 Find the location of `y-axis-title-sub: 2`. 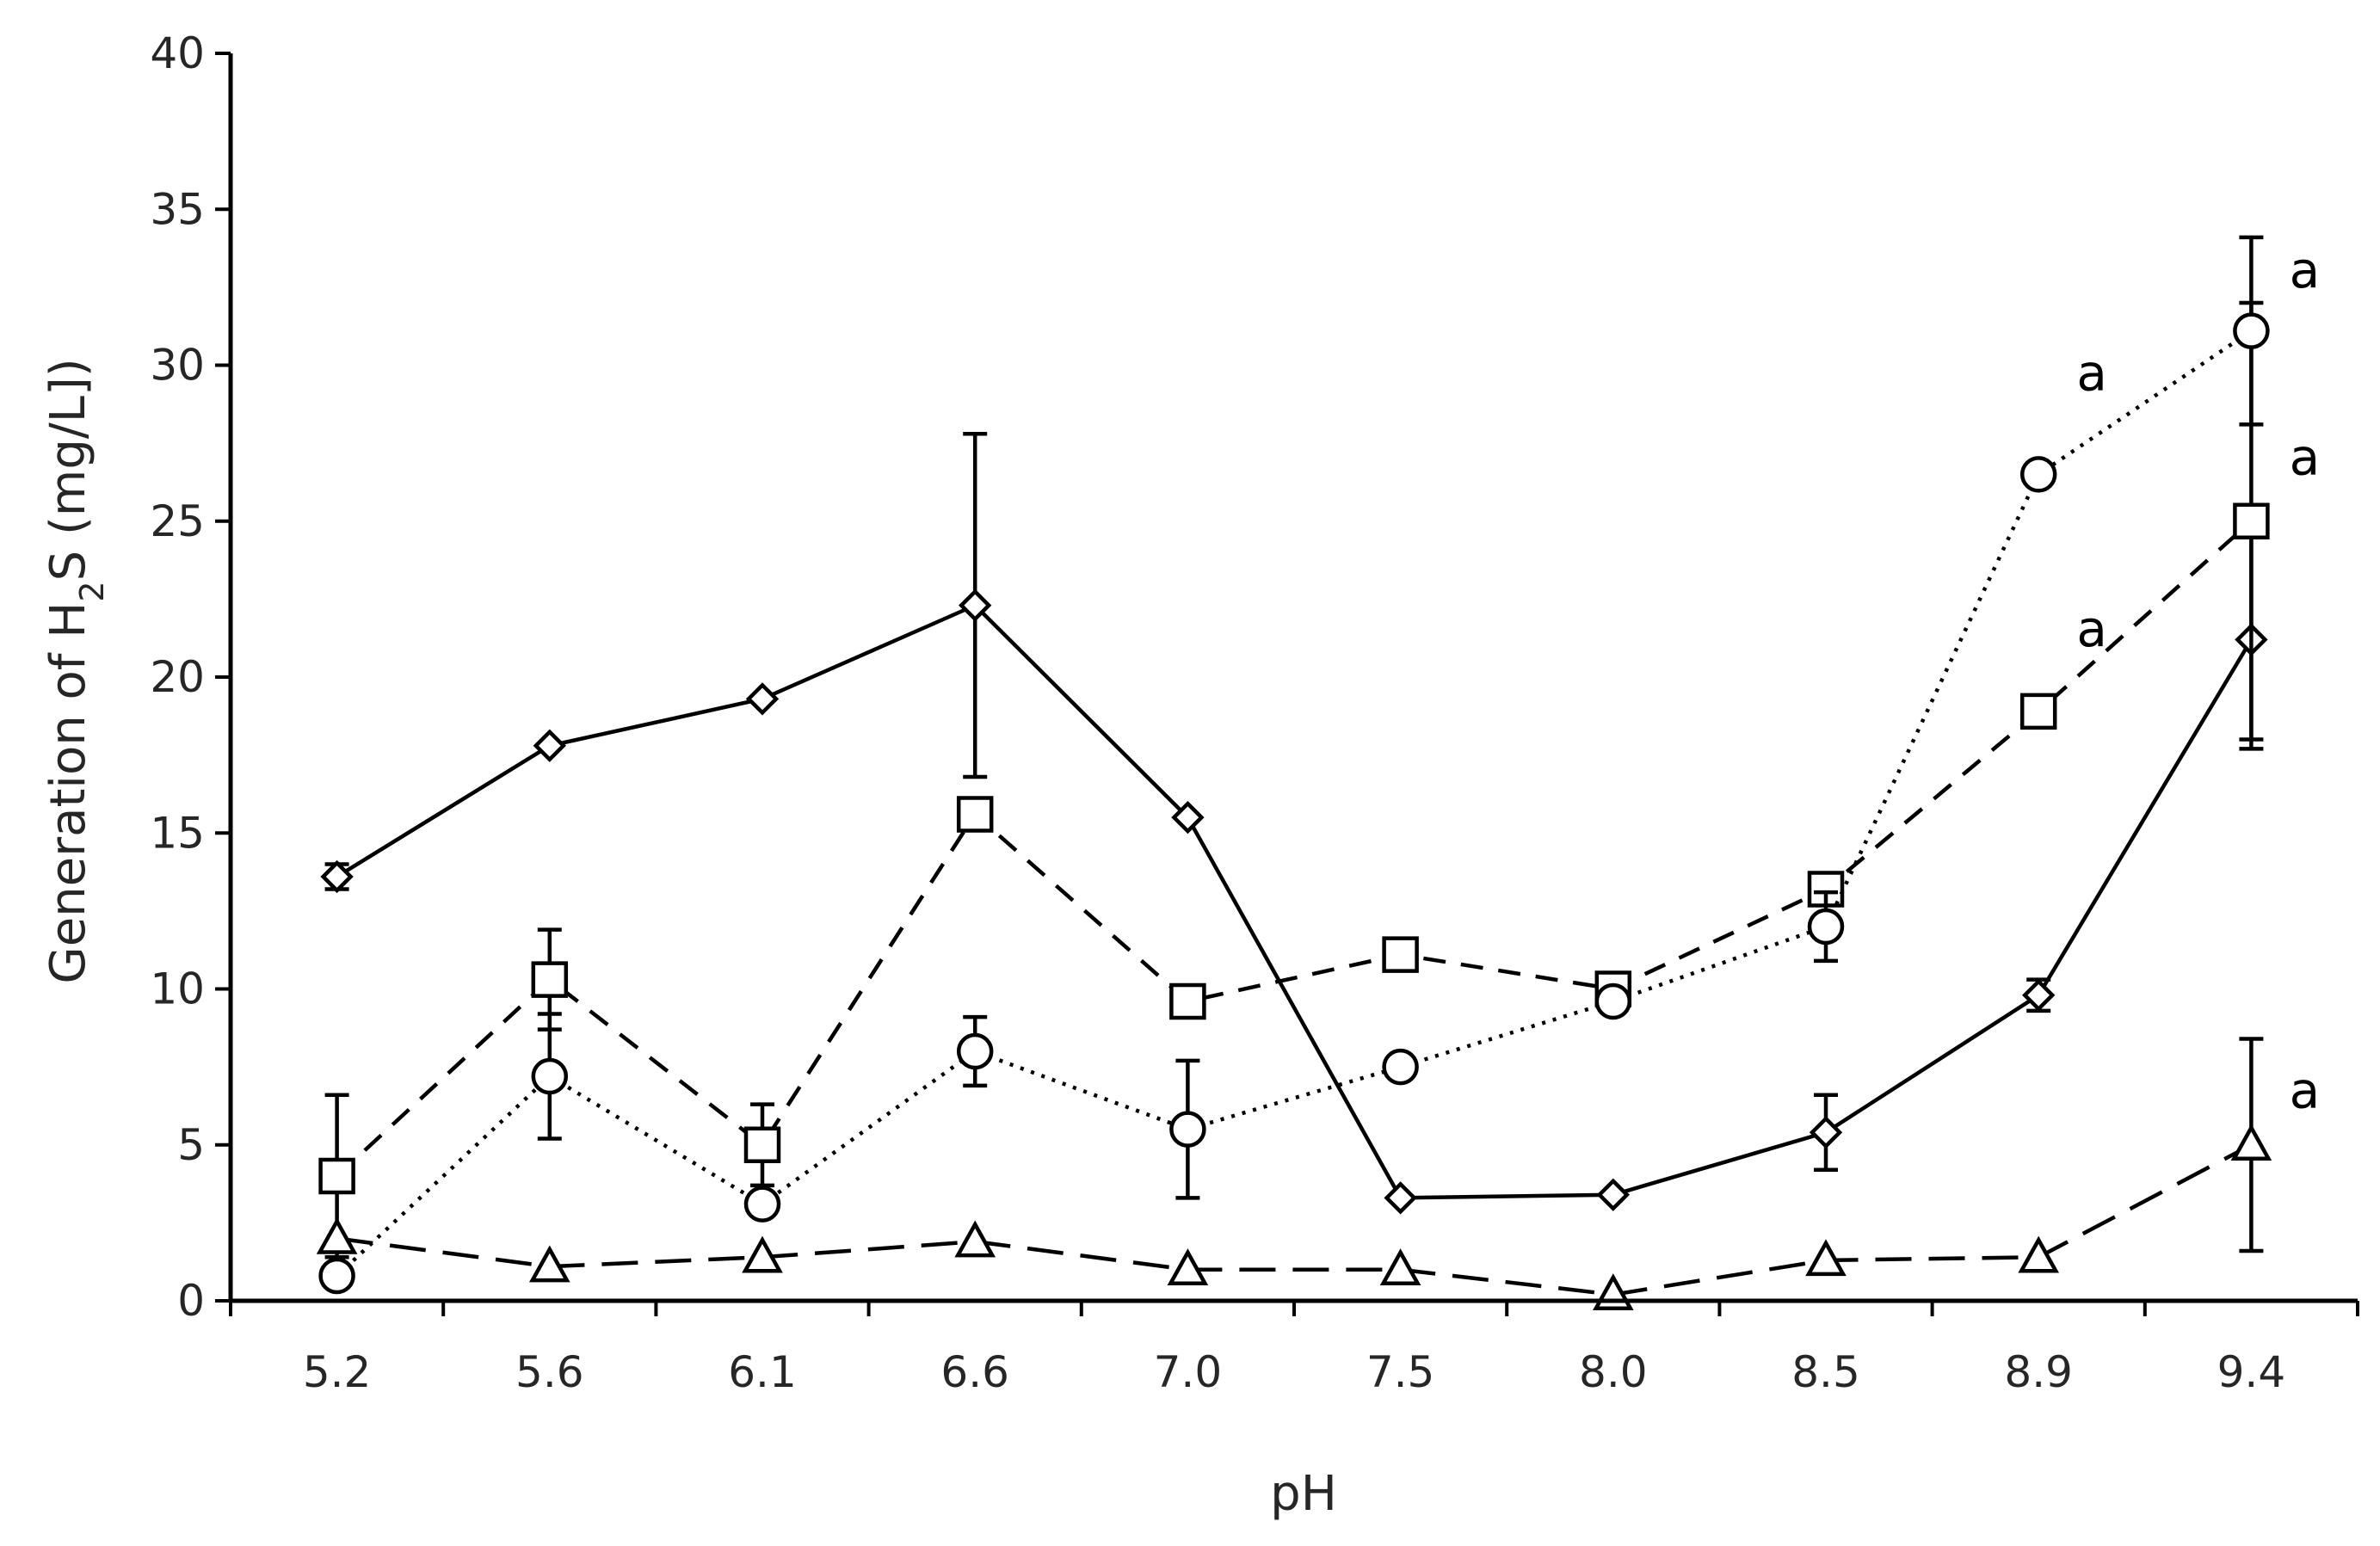

y-axis-title-sub: 2 is located at coordinates (92, 591).